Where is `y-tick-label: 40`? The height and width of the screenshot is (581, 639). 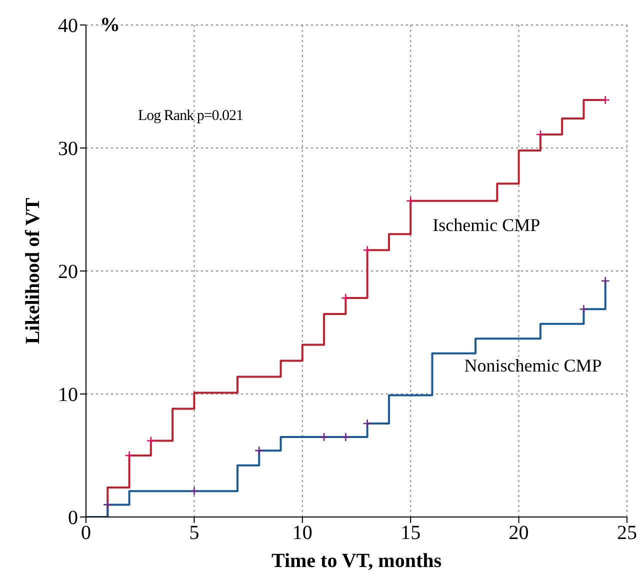 y-tick-label: 40 is located at coordinates (68, 26).